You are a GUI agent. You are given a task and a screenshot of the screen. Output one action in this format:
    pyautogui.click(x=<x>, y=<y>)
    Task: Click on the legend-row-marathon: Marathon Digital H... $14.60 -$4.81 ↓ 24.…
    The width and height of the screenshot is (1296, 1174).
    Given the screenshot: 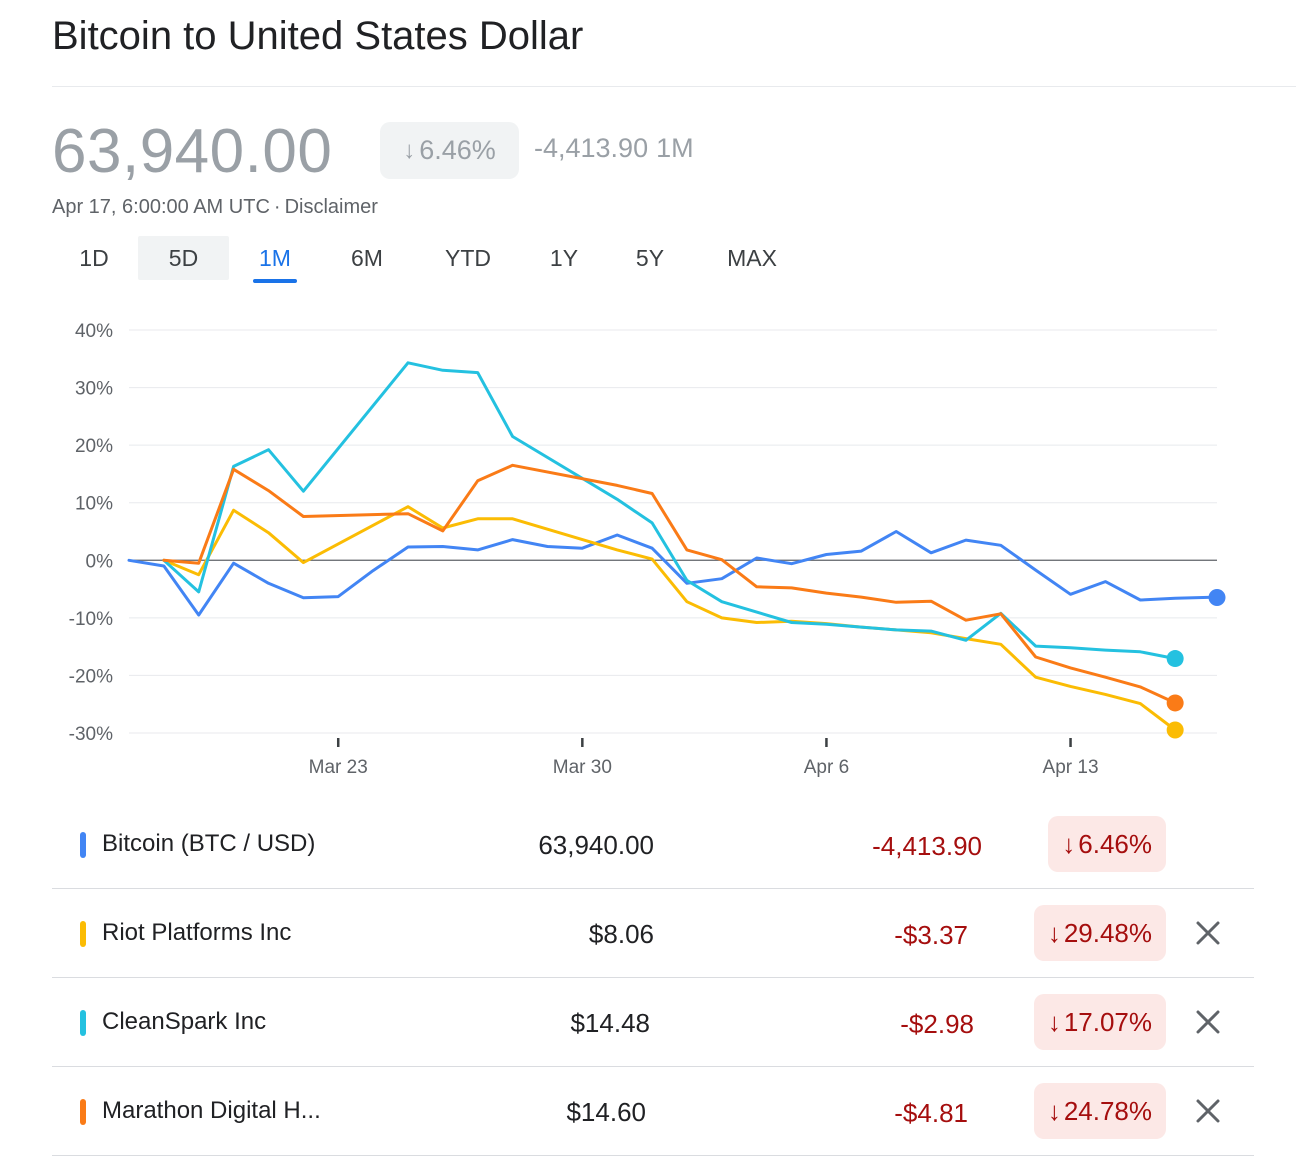 What is the action you would take?
    pyautogui.click(x=653, y=1111)
    